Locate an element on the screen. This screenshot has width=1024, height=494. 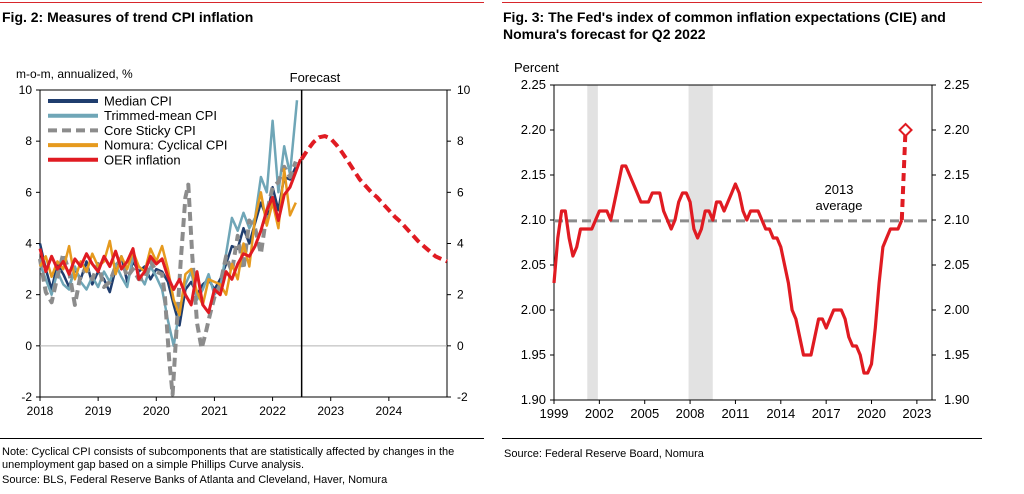
fig2-x-tick: 2019 is located at coordinates (98, 411).